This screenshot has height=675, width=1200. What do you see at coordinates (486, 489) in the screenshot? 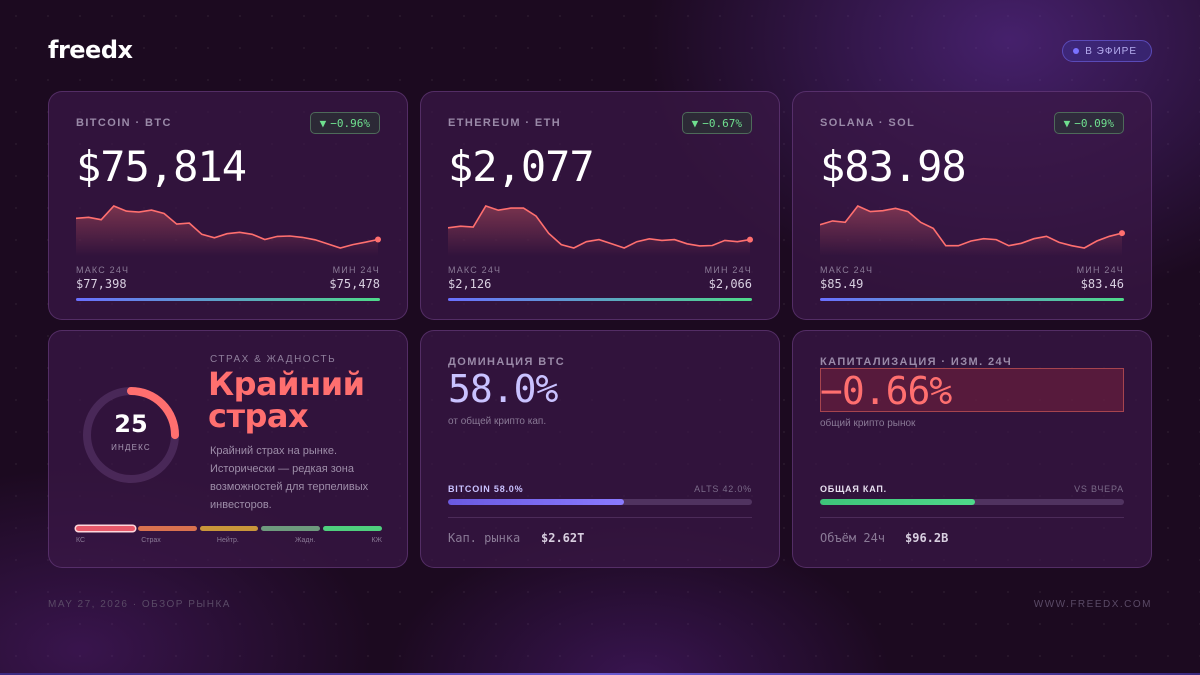
I see `dominance-bar-left: BITCOIN 58.0%` at bounding box center [486, 489].